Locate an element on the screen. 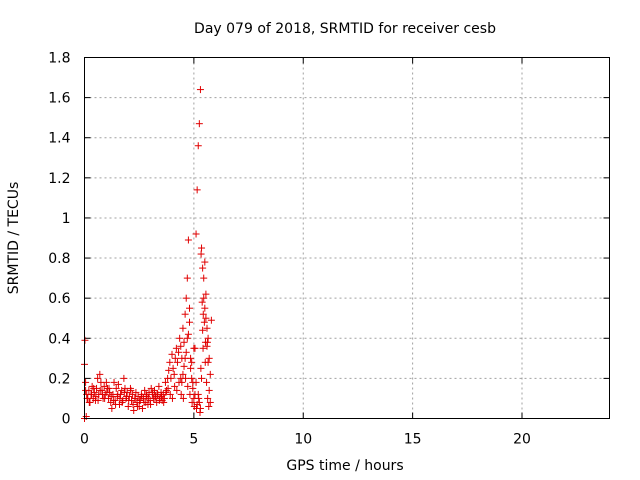 The image size is (640, 480). x-tick-label: 5 is located at coordinates (193, 440).